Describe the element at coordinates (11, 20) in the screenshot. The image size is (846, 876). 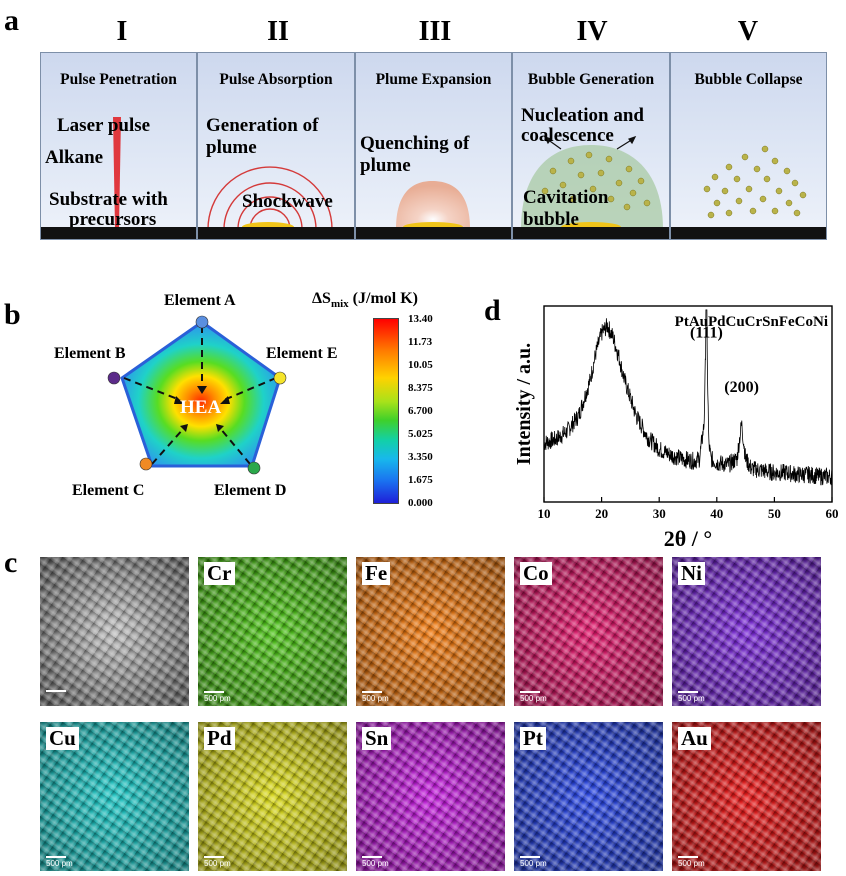
I see `panel-a-label: a` at that location.